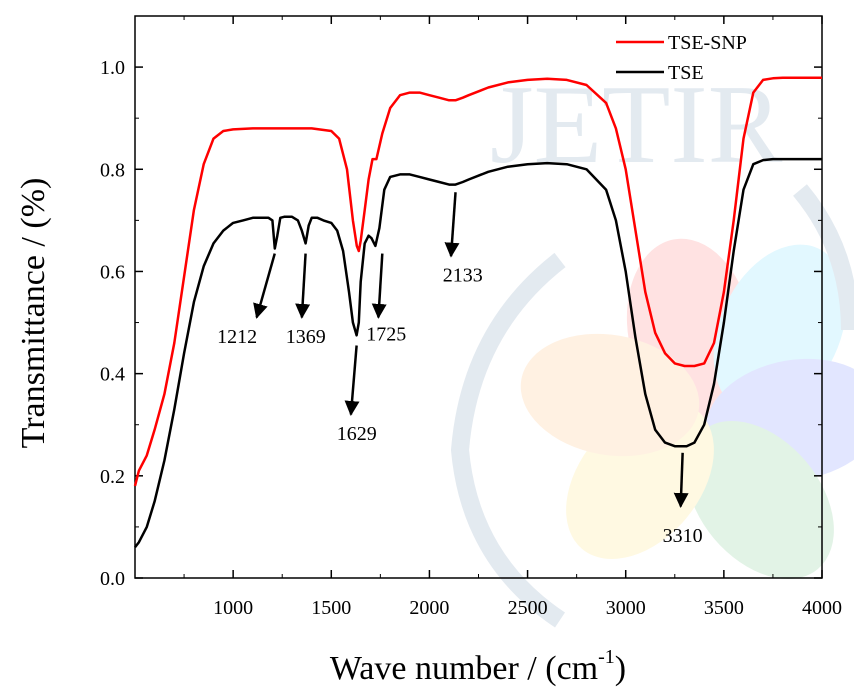 This screenshot has width=854, height=694. I want to click on annotation-label: 1629, so click(357, 434).